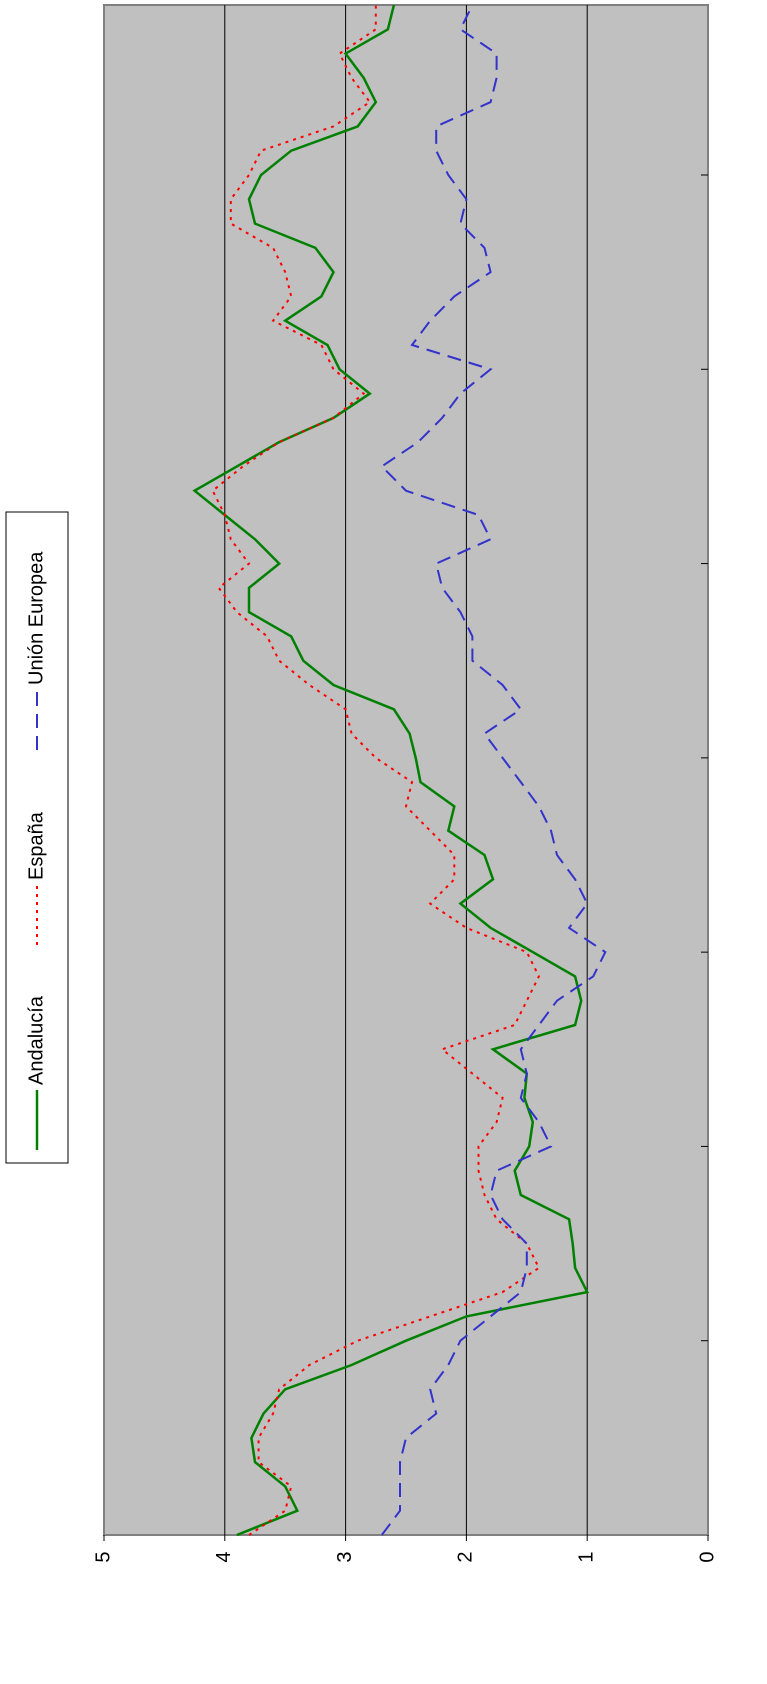 The height and width of the screenshot is (1684, 767). I want to click on y-tick-label: 3, so click(345, 1556).